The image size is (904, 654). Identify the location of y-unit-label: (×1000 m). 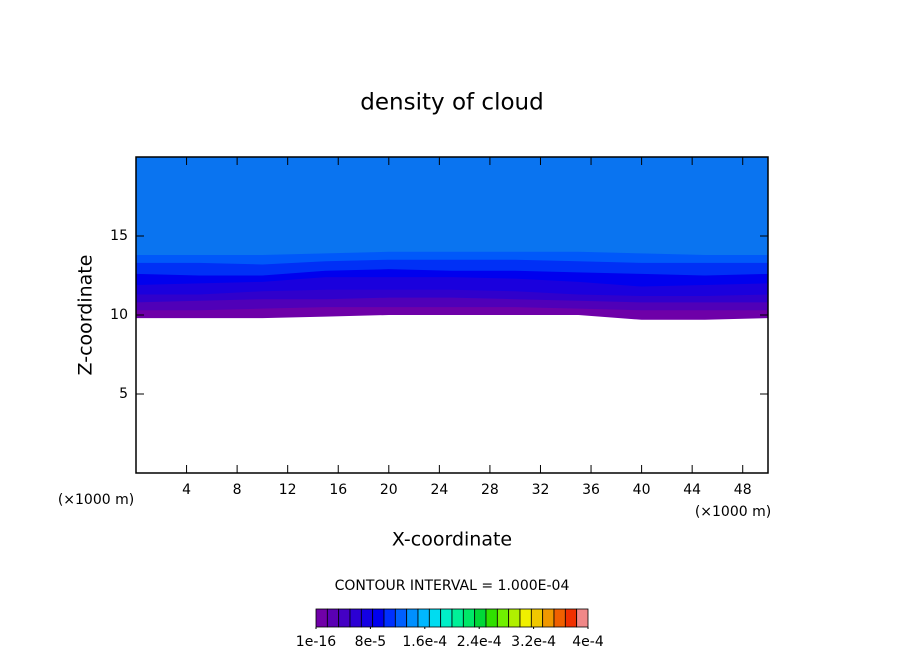
(96, 500).